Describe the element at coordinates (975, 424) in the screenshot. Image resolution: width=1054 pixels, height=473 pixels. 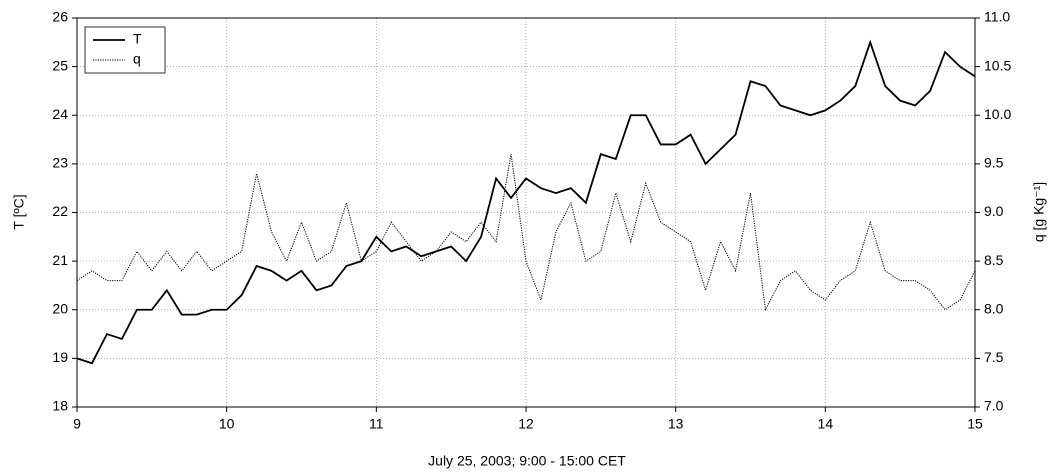
I see `x-tick-label: 15` at that location.